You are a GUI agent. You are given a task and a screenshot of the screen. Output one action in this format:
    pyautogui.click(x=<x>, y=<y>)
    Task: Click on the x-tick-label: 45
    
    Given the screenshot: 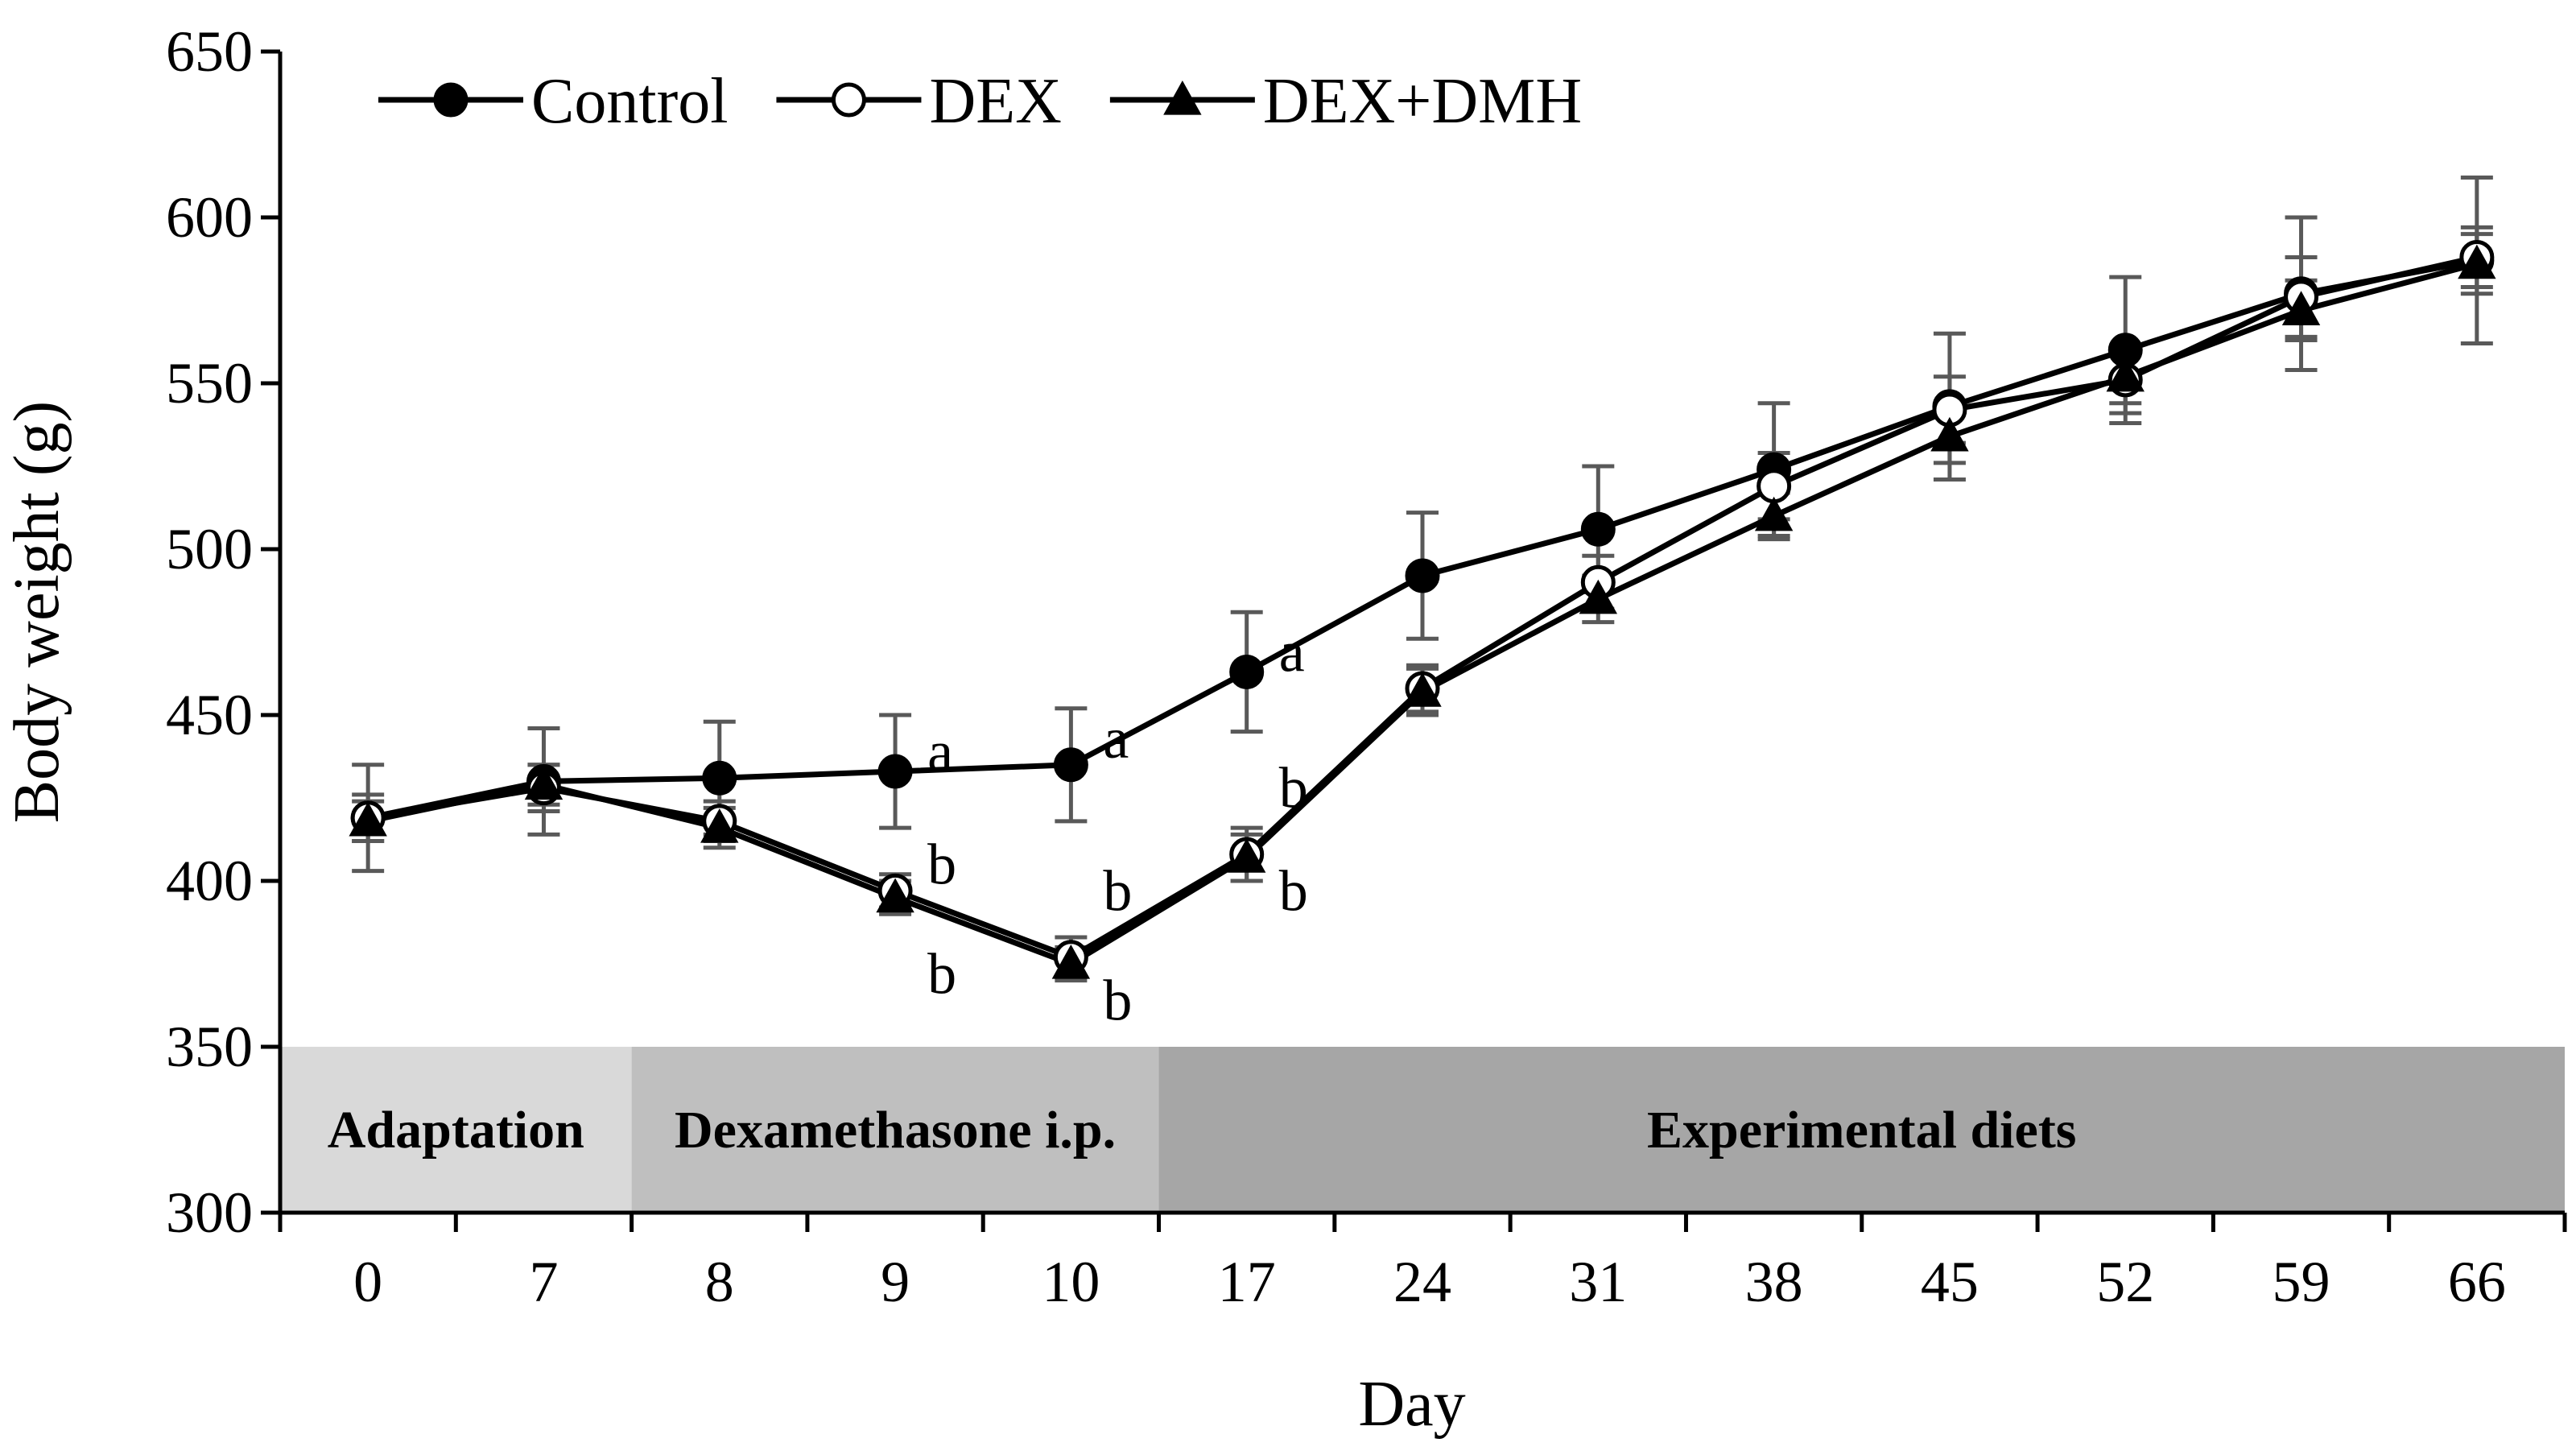 What is the action you would take?
    pyautogui.click(x=1950, y=1282)
    